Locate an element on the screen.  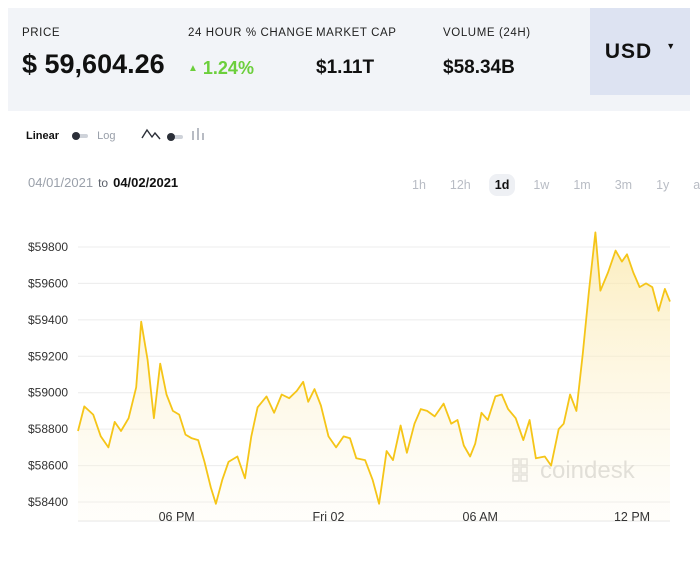
date-to: 04/02/2021 is located at coordinates (146, 182).